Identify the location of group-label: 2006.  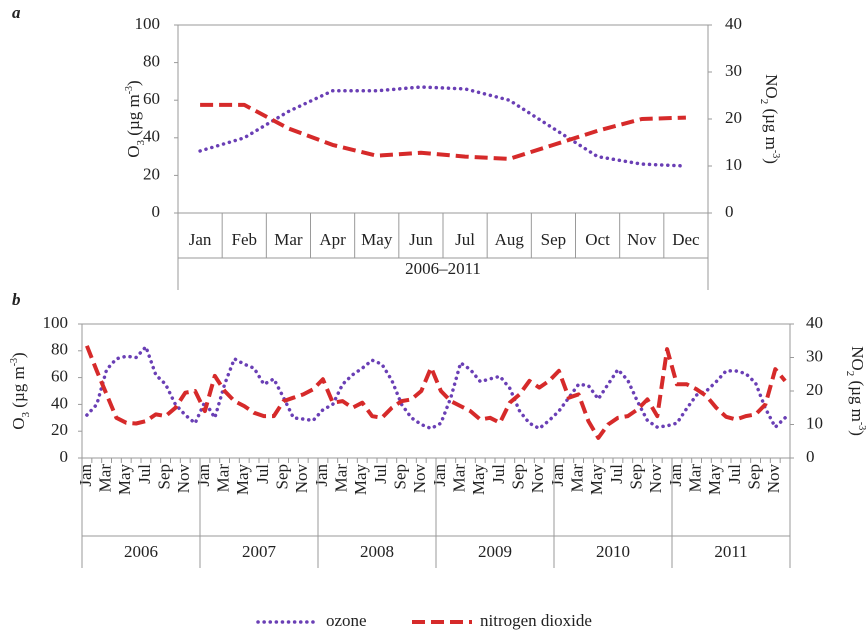
(141, 551).